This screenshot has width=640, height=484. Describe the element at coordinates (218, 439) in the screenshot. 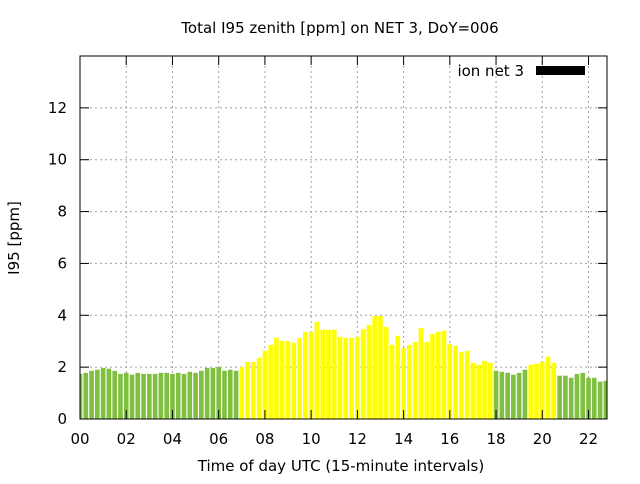

I see `x-tick-label: 06` at that location.